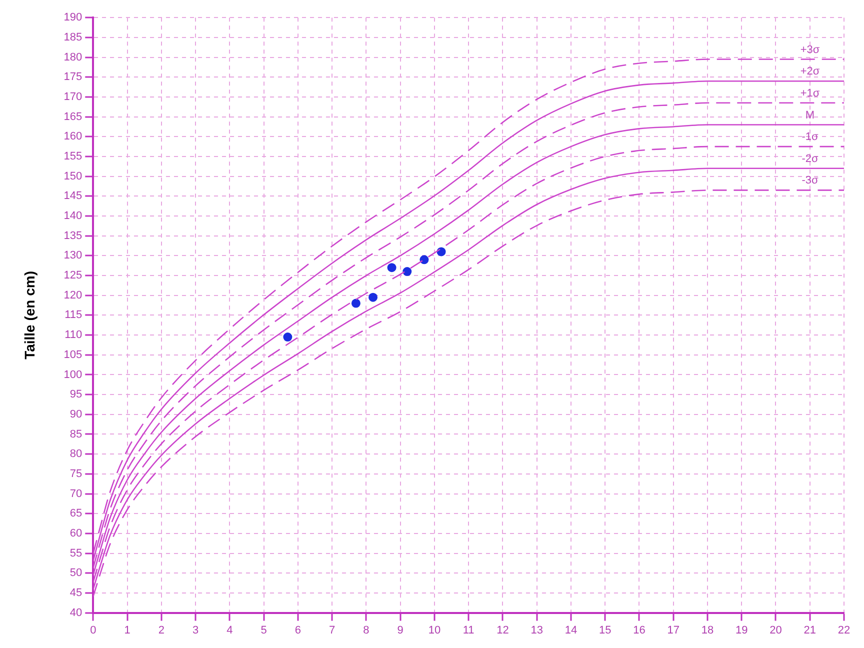 Image resolution: width=864 pixels, height=648 pixels. Describe the element at coordinates (673, 630) in the screenshot. I see `x-tick-label: 17` at that location.